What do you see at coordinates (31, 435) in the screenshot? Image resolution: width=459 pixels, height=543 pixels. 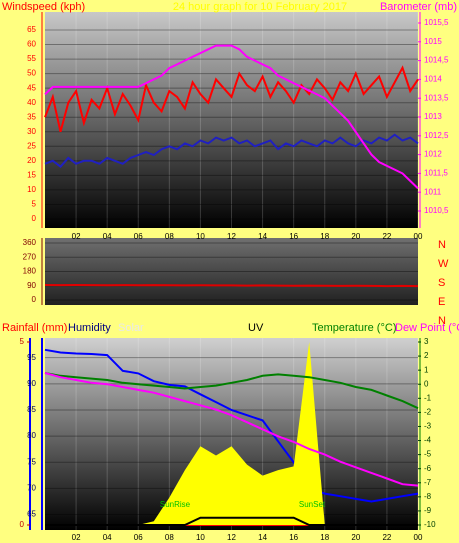 I see `tick-label: 80` at bounding box center [31, 435].